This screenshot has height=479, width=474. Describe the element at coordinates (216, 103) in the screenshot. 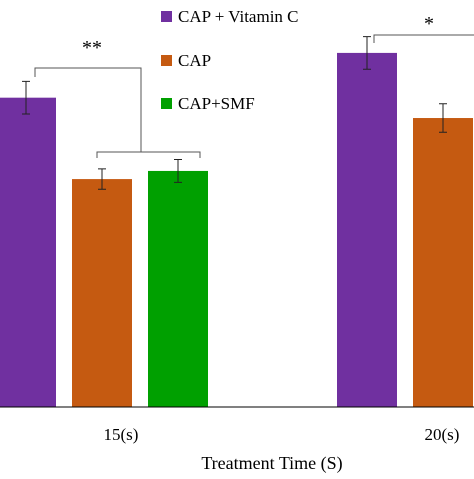

I see `legend-label: CAP+SMF` at that location.